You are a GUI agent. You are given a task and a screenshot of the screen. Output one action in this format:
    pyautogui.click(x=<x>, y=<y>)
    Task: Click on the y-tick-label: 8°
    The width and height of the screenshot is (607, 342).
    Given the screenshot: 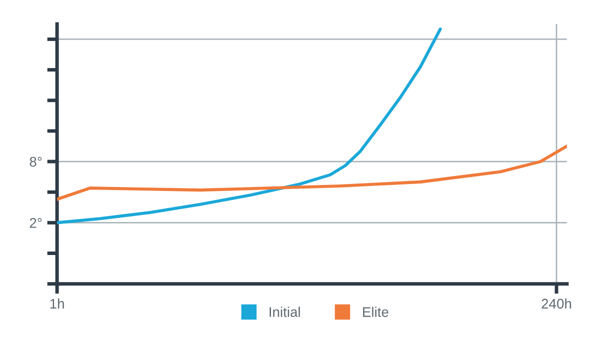 What is the action you would take?
    pyautogui.click(x=36, y=161)
    